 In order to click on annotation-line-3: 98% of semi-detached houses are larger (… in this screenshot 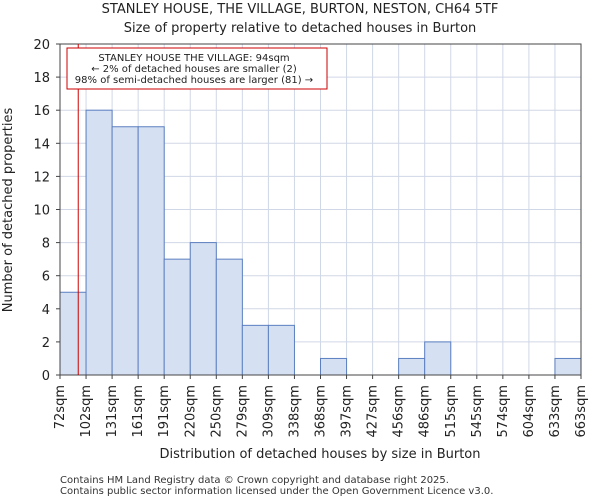, I will do `click(194, 80)`.